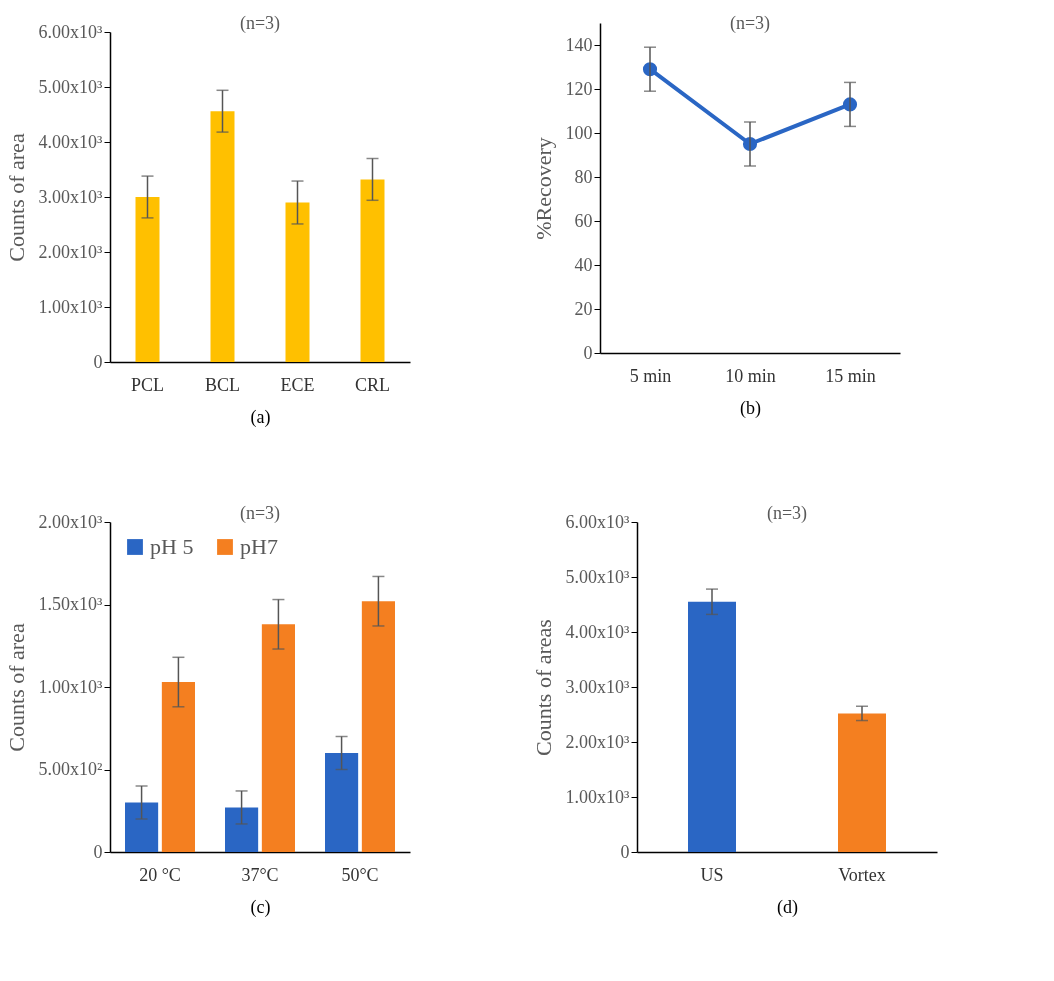  I want to click on y-axis-title: Counts of areas, so click(543, 687).